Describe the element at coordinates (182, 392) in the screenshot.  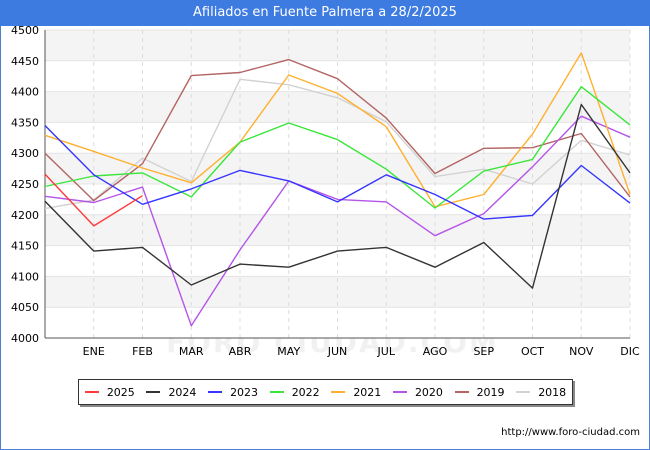
I see `legend-label: 2024` at that location.